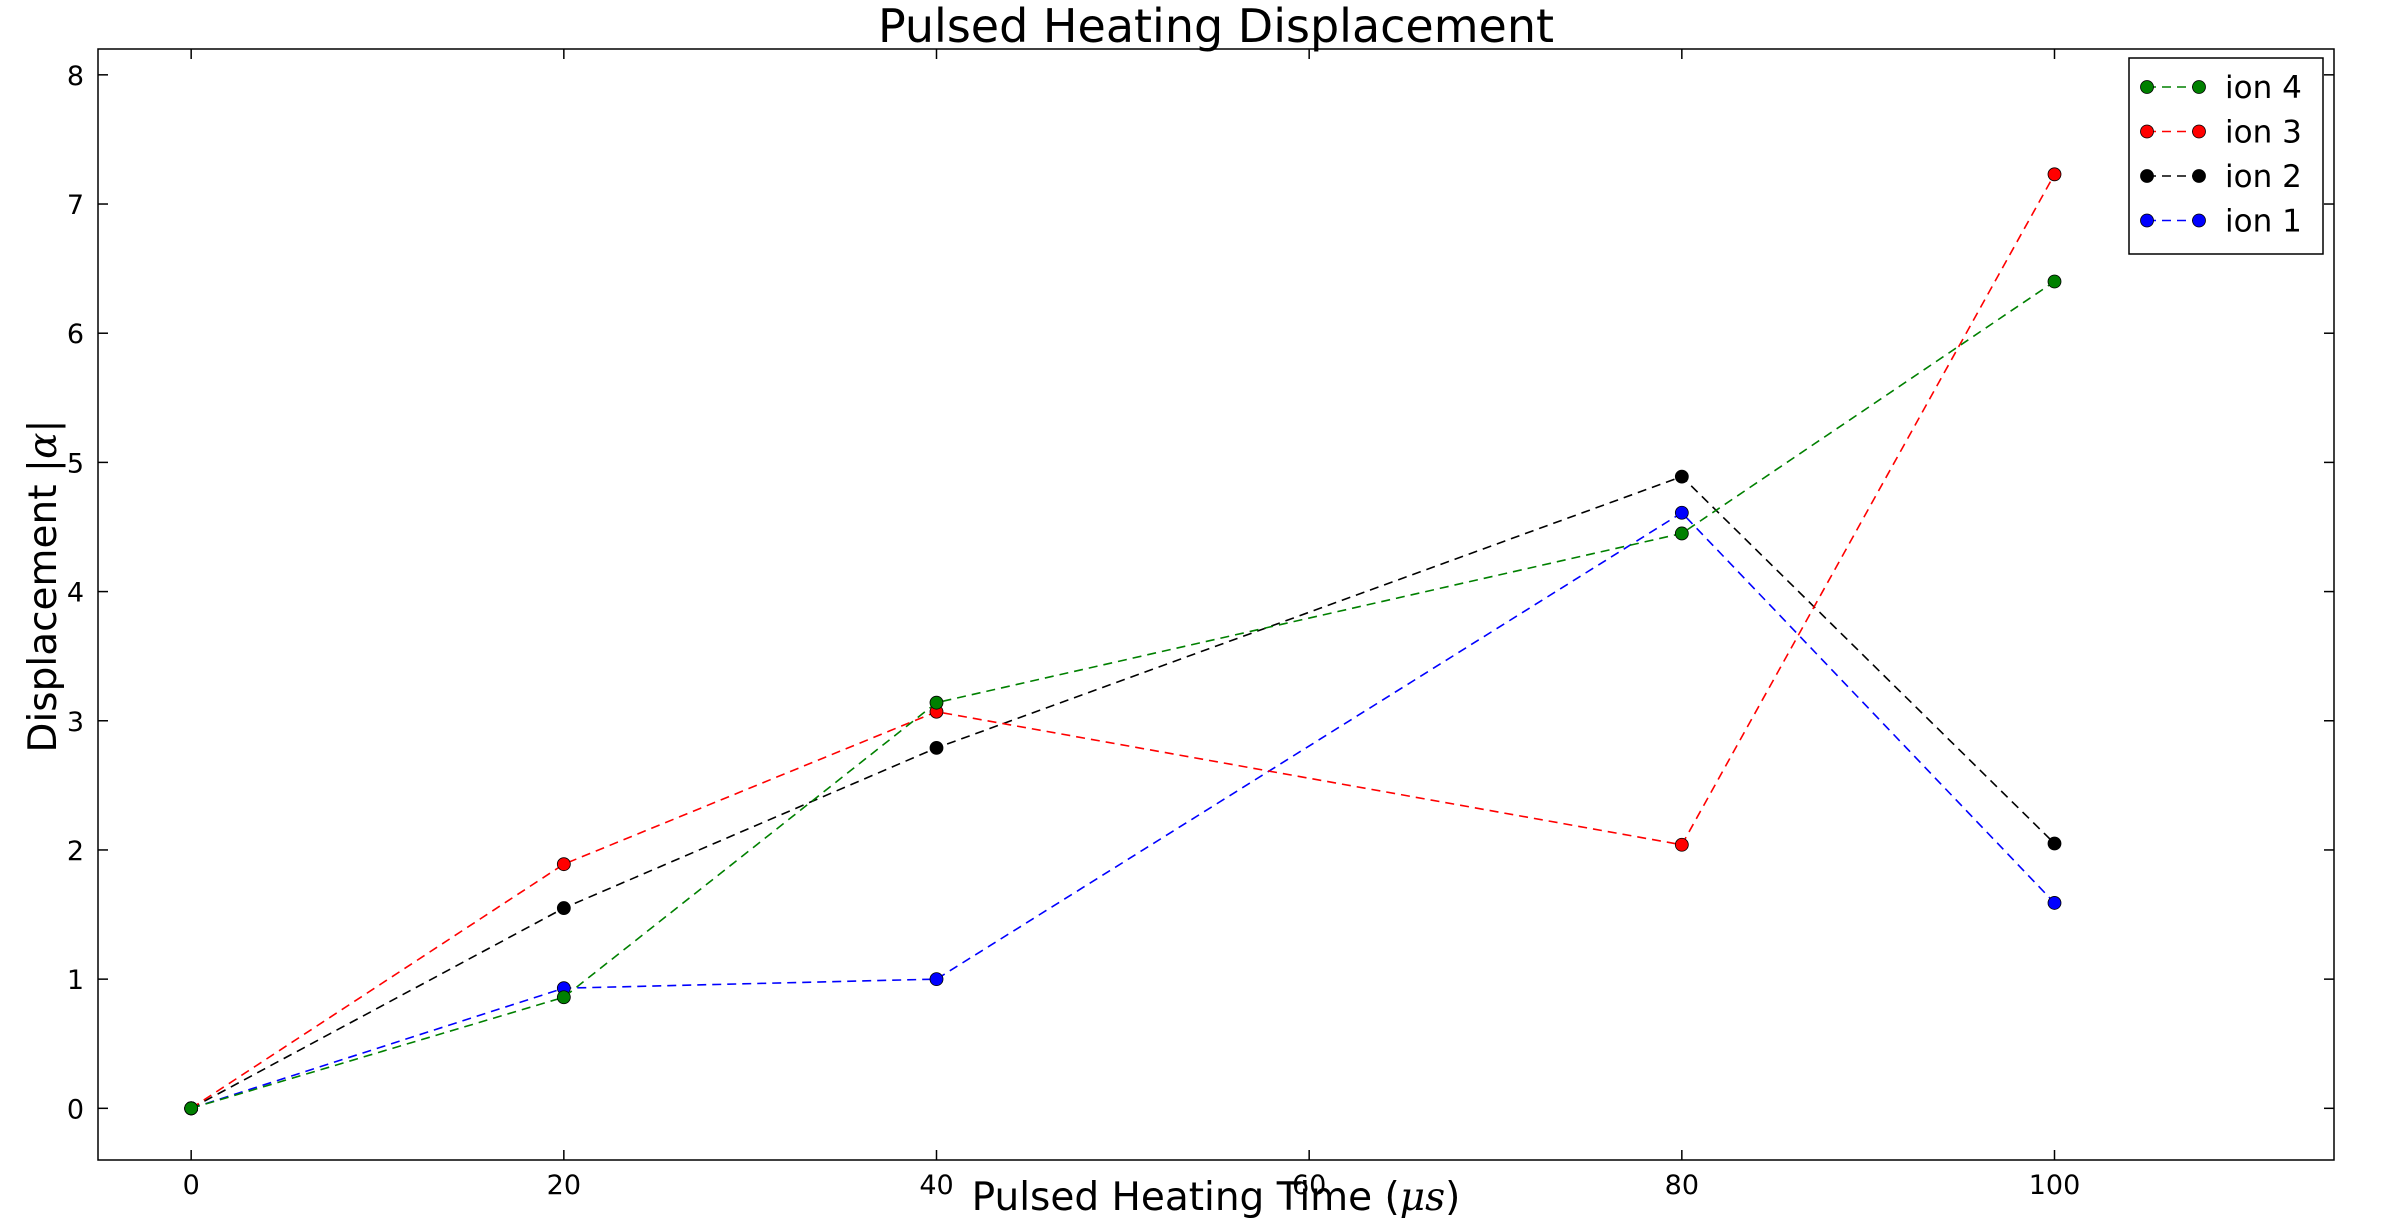 The width and height of the screenshot is (2400, 1218). What do you see at coordinates (75, 851) in the screenshot?
I see `y-tick-label: 2` at bounding box center [75, 851].